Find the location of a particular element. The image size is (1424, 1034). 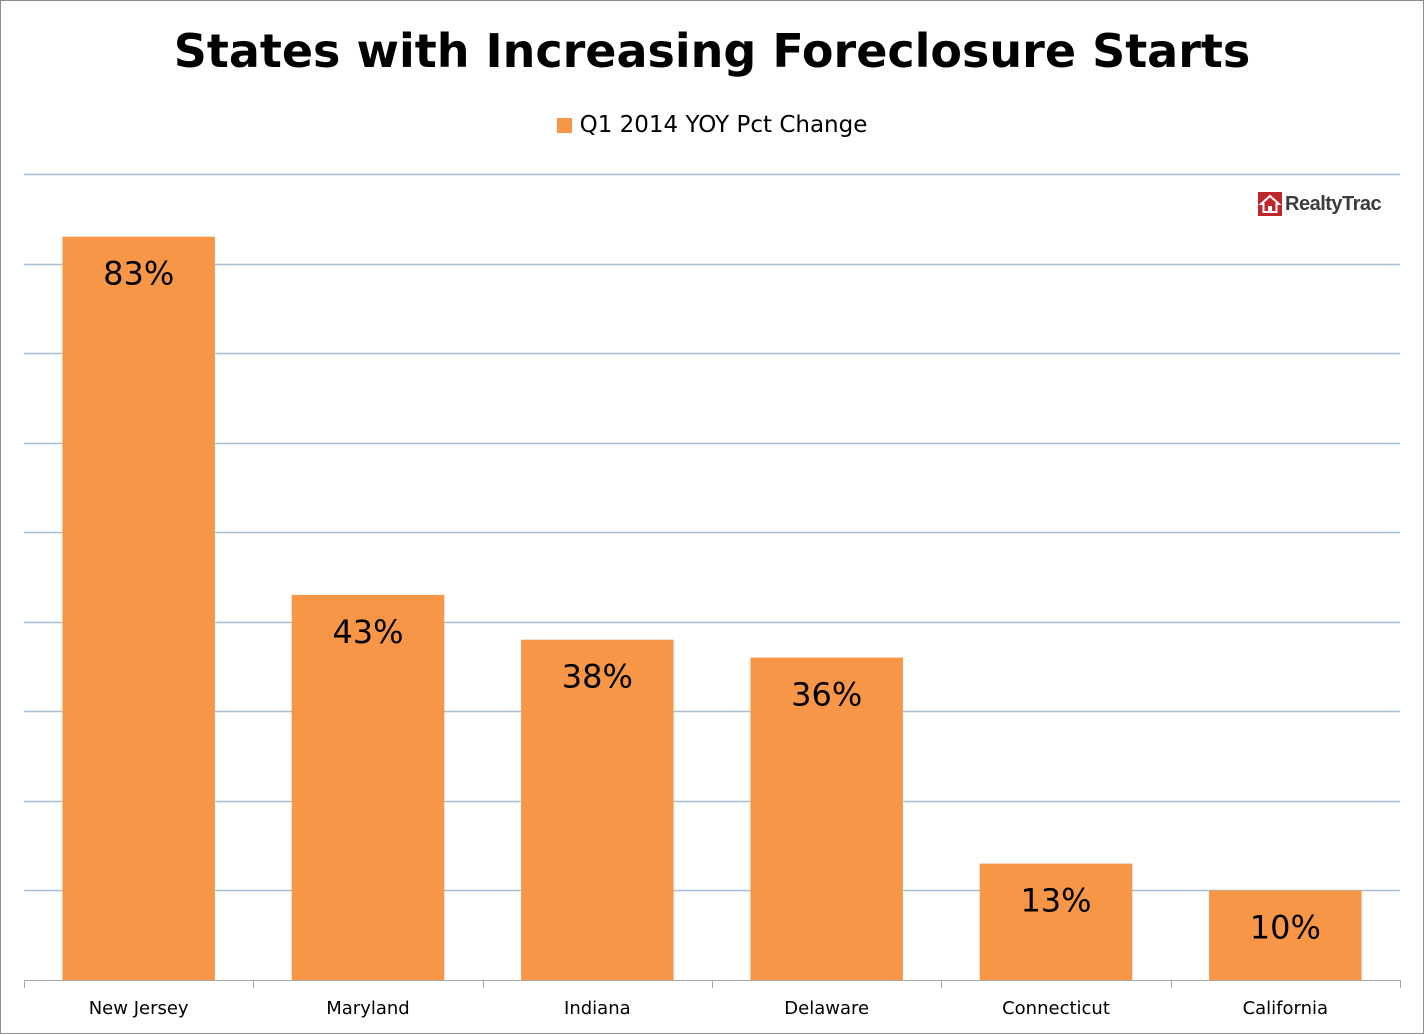

legend: Q1 2014 YOY Pct Change is located at coordinates (712, 125).